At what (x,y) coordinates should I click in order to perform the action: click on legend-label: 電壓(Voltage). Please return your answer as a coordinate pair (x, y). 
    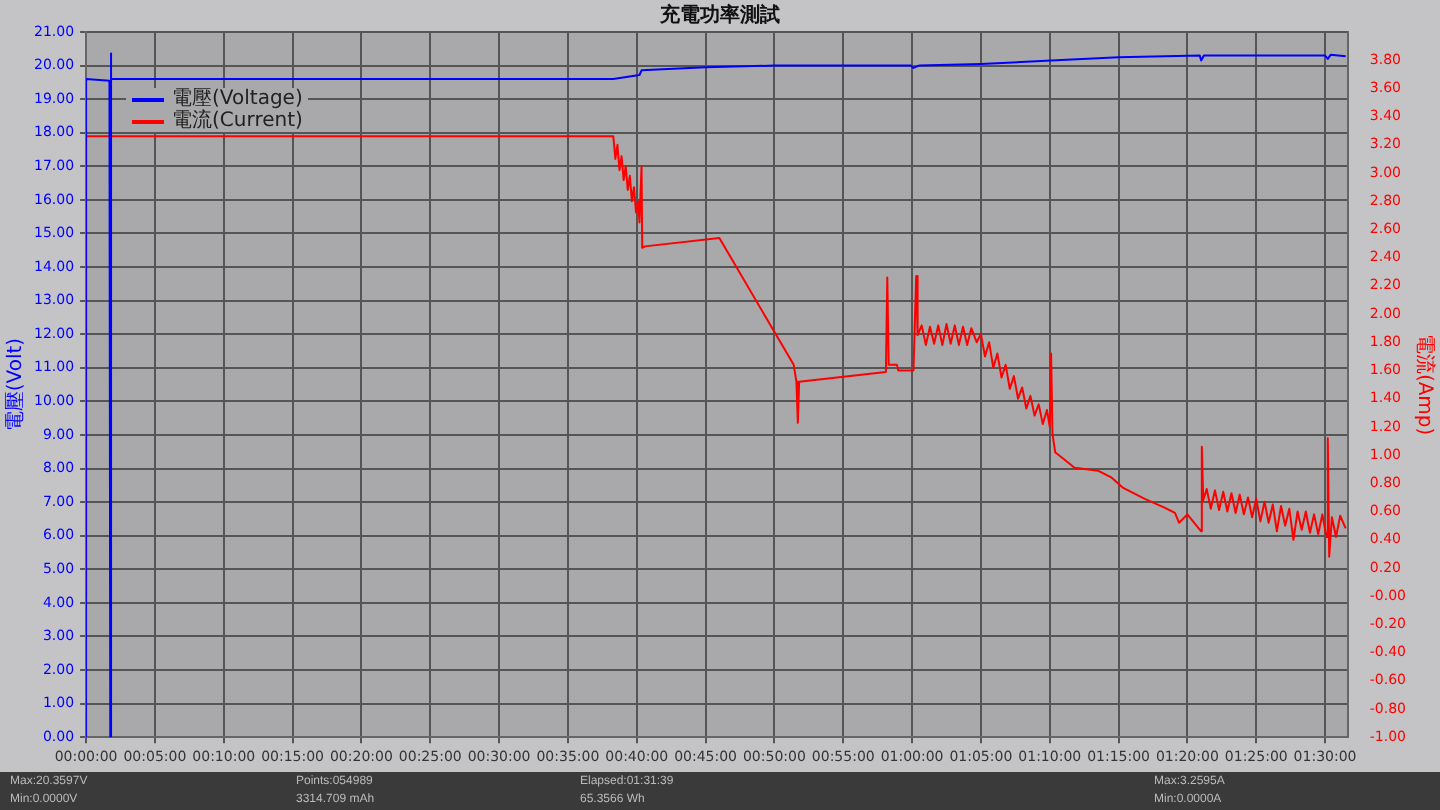
    Looking at the image, I should click on (237, 99).